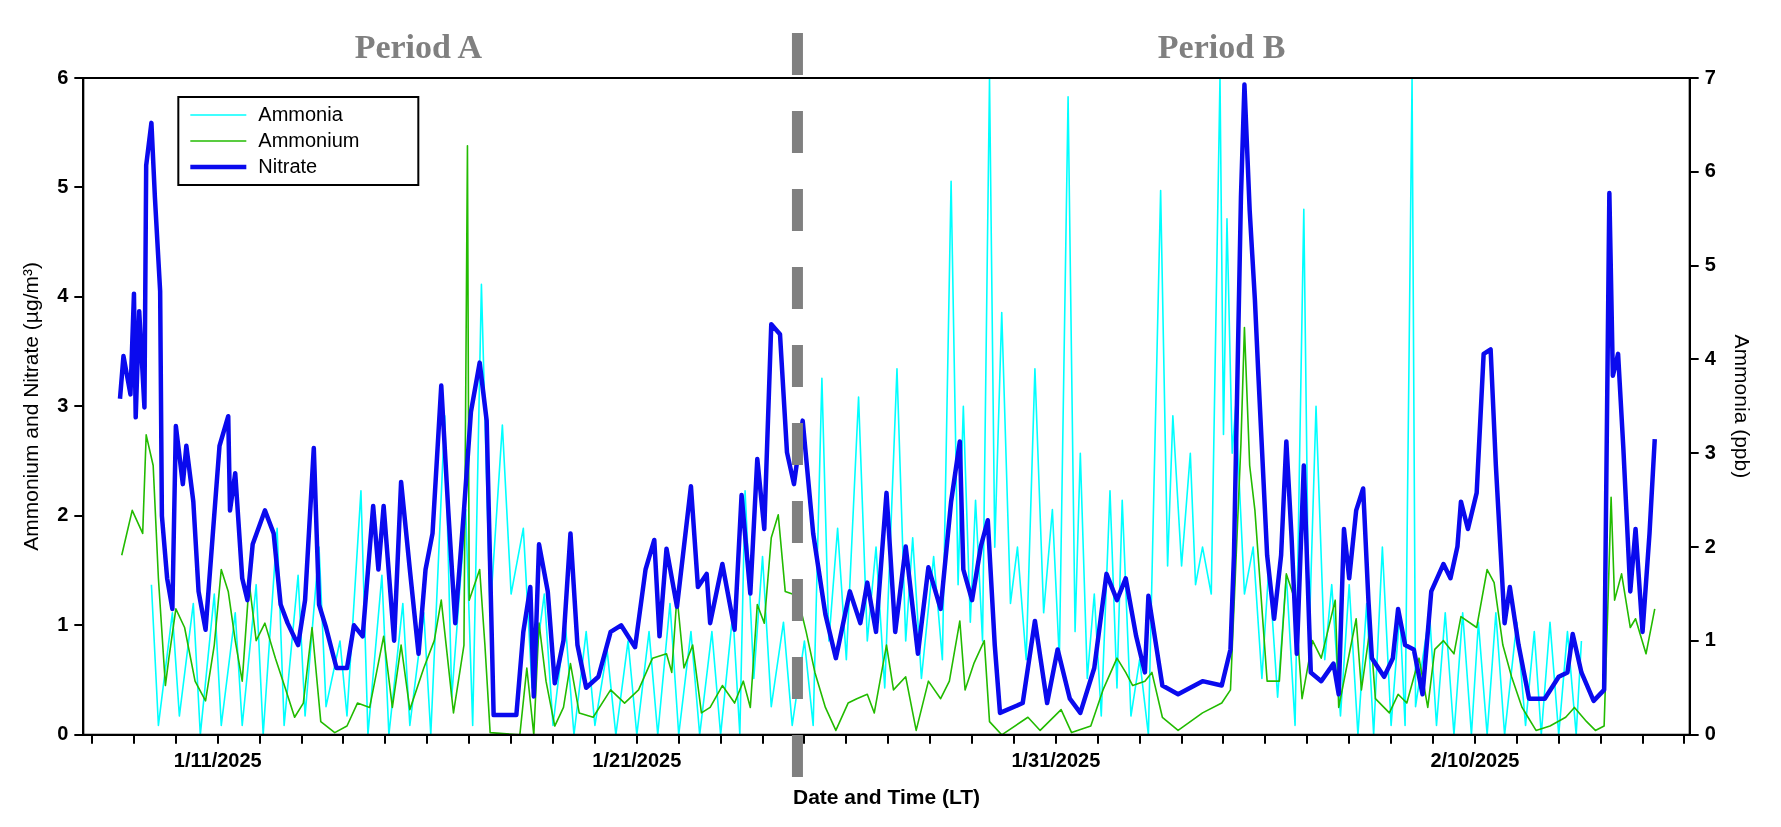 Image resolution: width=1781 pixels, height=827 pixels. I want to click on y2-tick-label: 3, so click(1710, 451).